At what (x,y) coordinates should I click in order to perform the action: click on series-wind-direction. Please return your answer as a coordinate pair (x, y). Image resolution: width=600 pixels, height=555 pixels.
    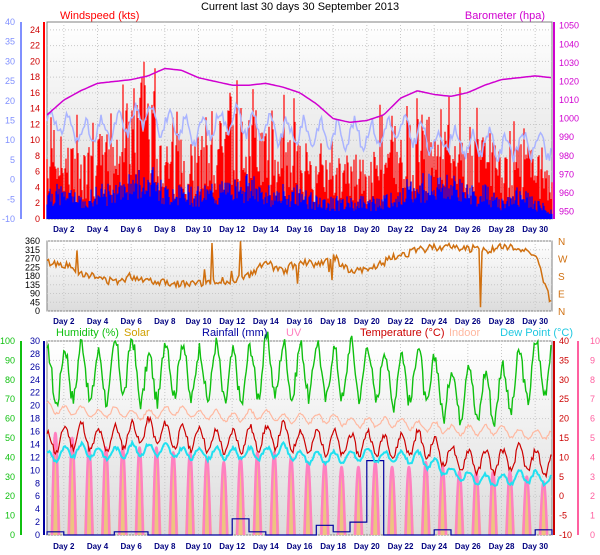
    Looking at the image, I should click on (299, 274).